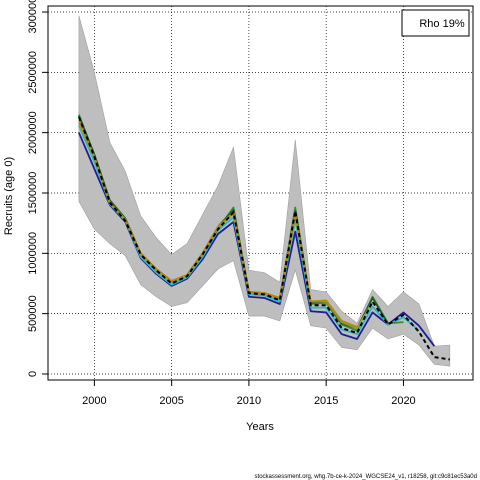 This screenshot has width=480, height=480. Describe the element at coordinates (33, 72) in the screenshot. I see `y-tick-label: 2500000` at that location.